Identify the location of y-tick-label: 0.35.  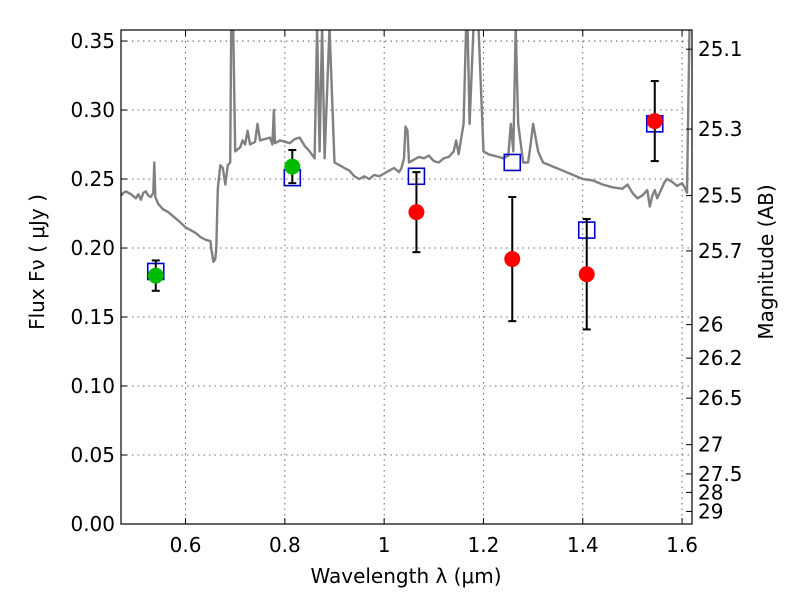
(92, 41).